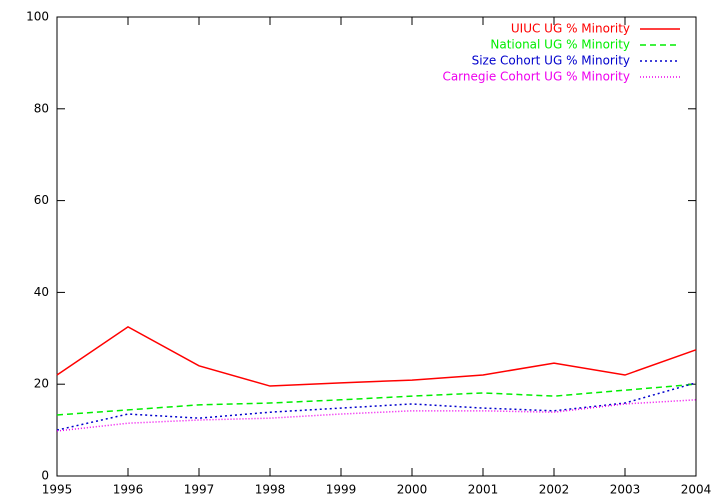 This screenshot has width=720, height=504. I want to click on x-tick-label: 1997, so click(199, 490).